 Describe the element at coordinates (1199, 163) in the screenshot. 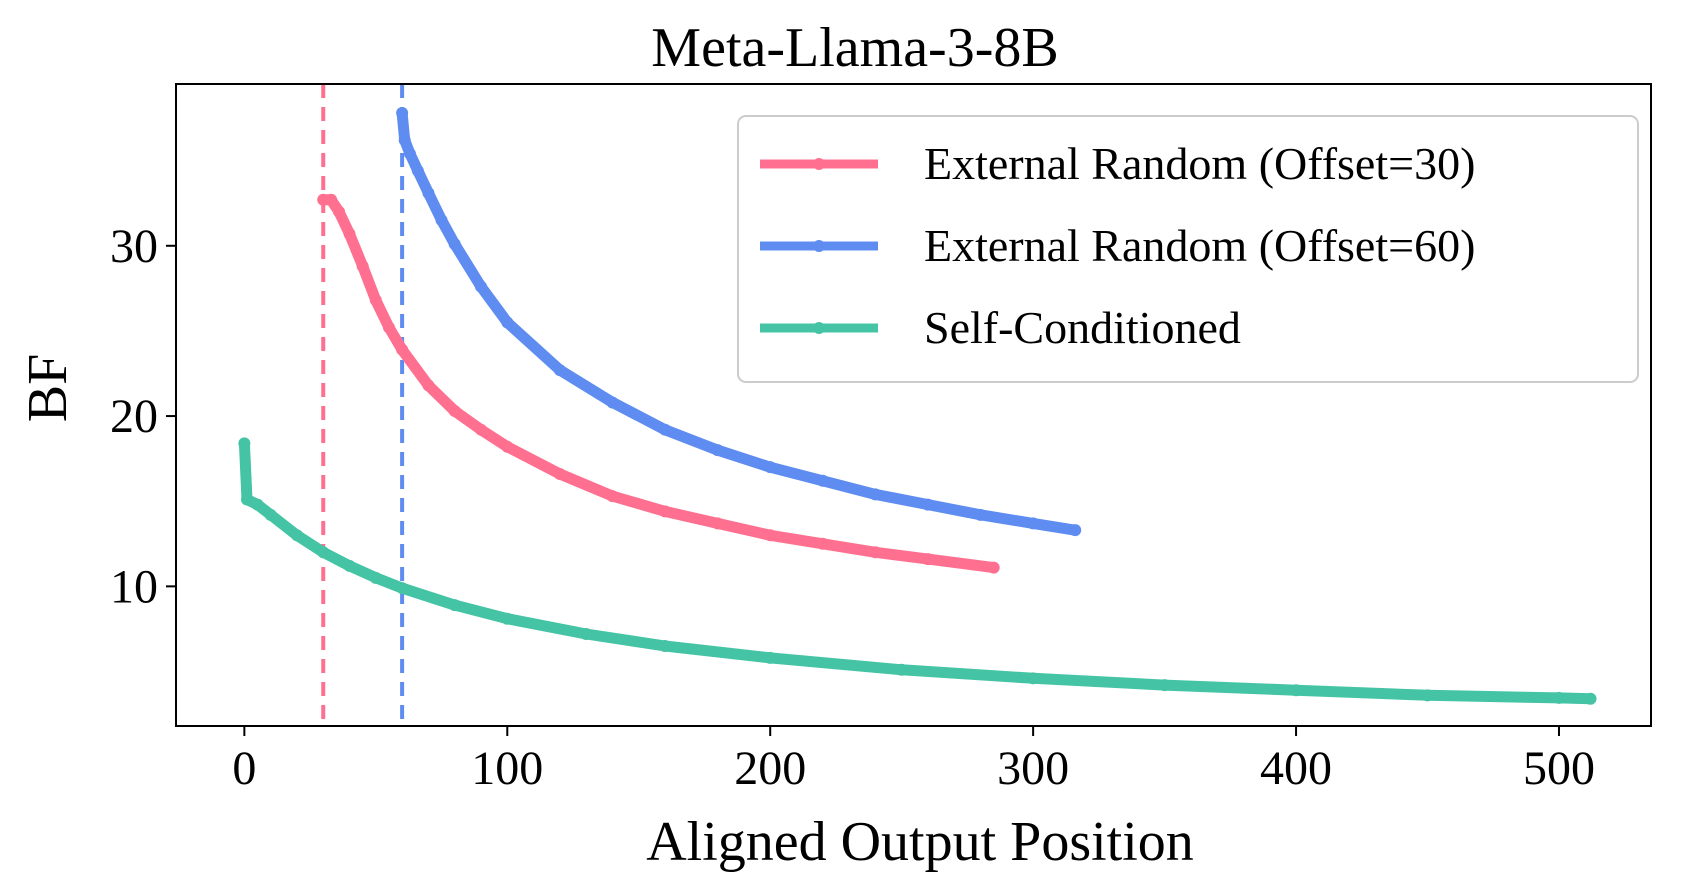

I see `legend-label-0: External Random (Offset=30)` at that location.